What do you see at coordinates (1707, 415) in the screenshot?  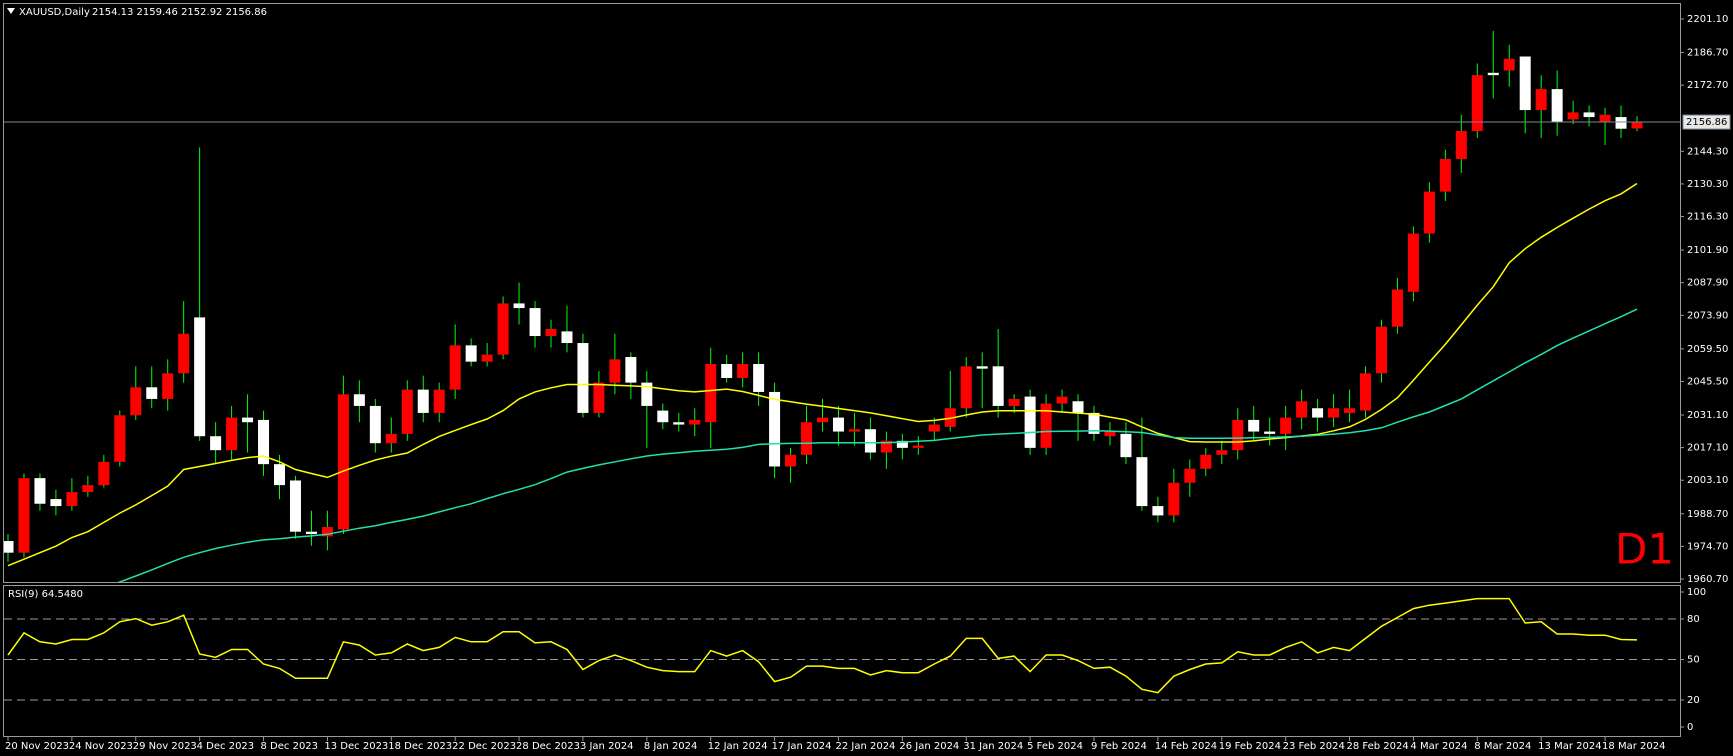 I see `y-tick-label: 2031.10` at bounding box center [1707, 415].